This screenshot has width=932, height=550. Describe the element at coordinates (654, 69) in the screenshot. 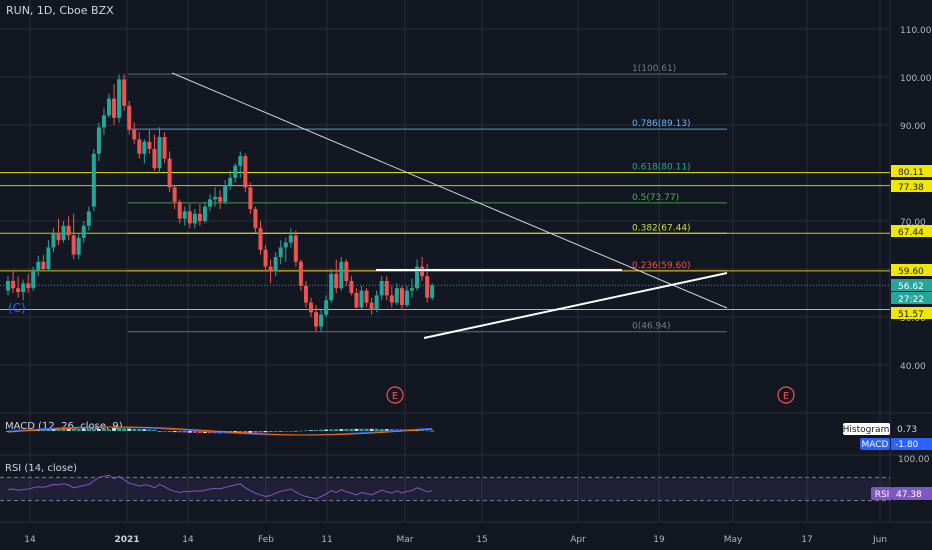

I see `fib-label: 1(100.61)` at that location.